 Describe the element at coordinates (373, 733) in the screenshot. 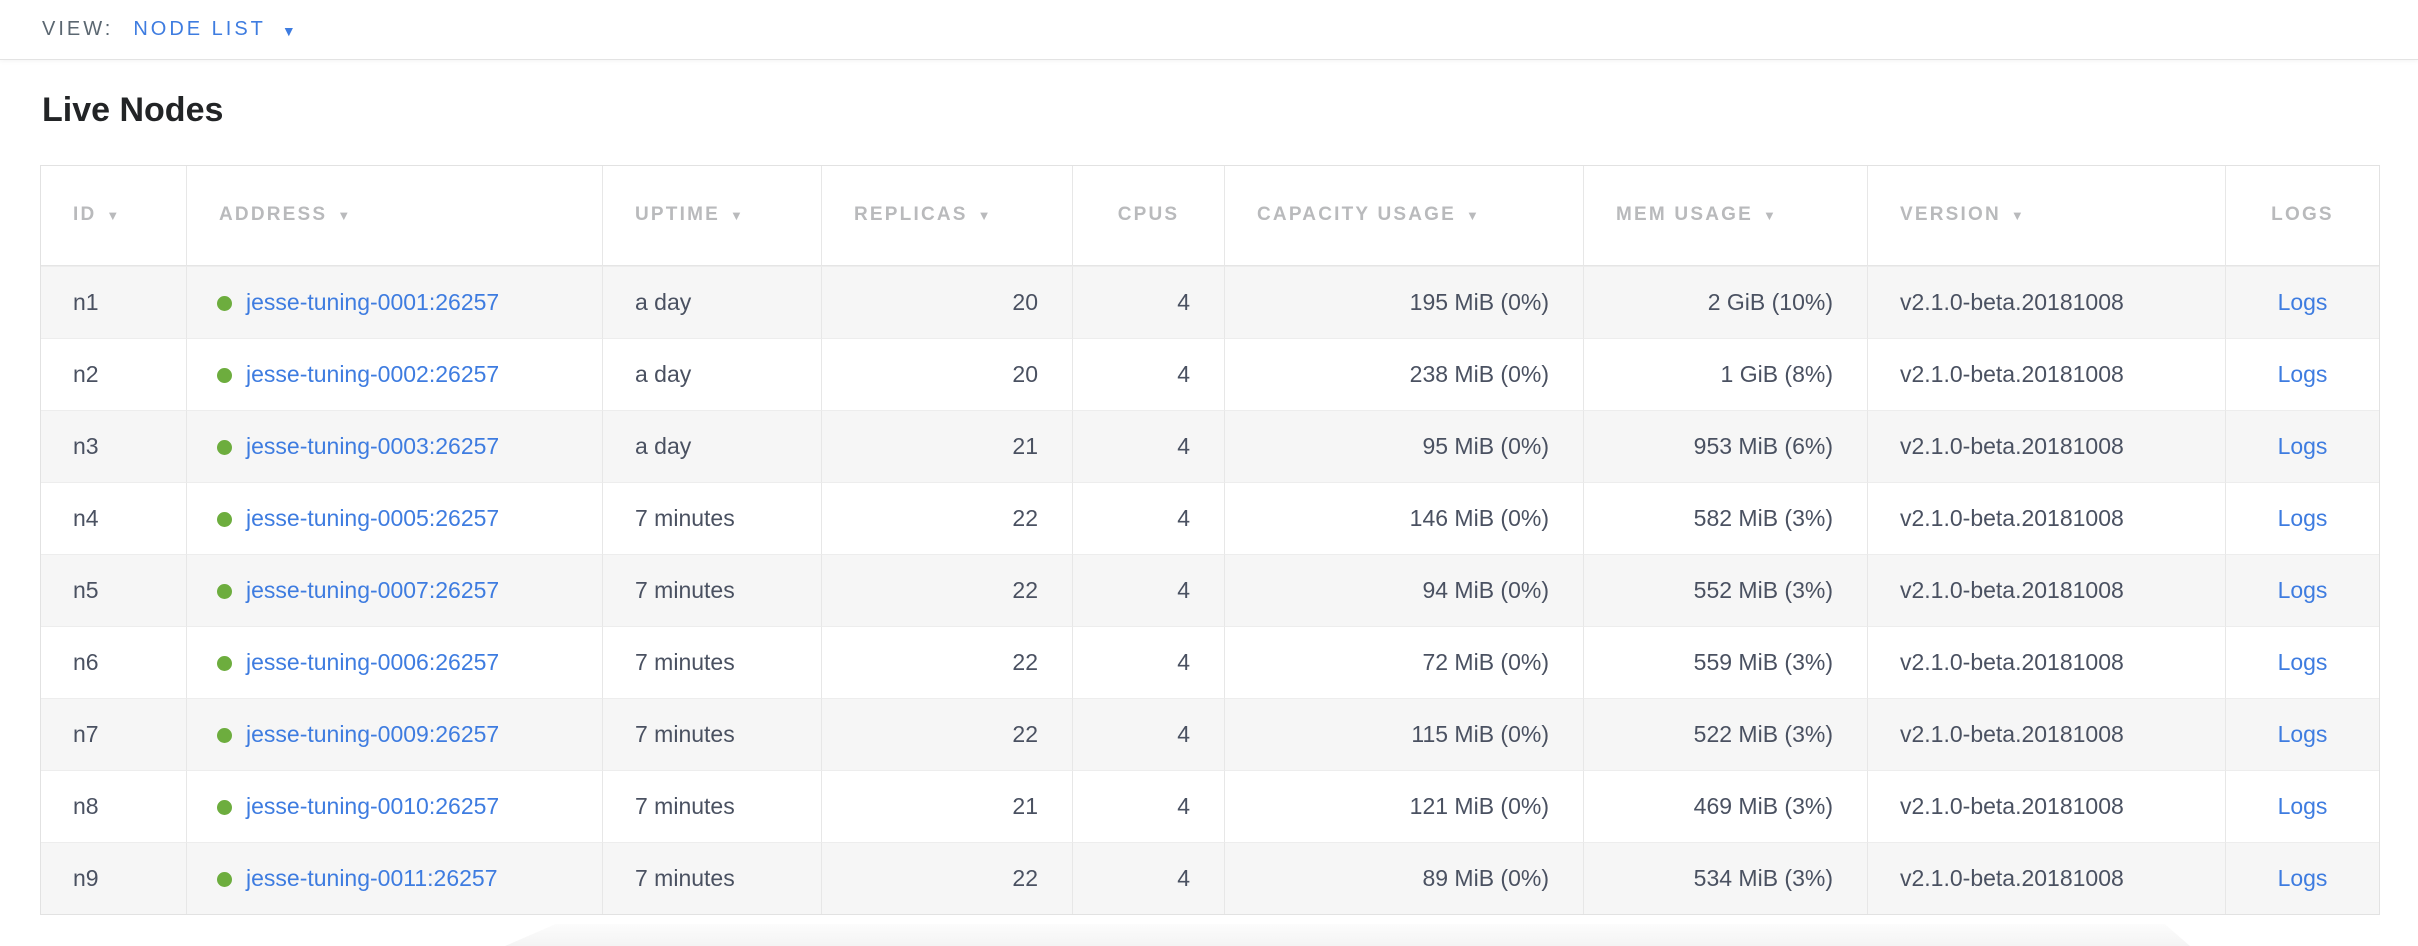

I see `address-link: jesse-tuning-0009:26257` at that location.